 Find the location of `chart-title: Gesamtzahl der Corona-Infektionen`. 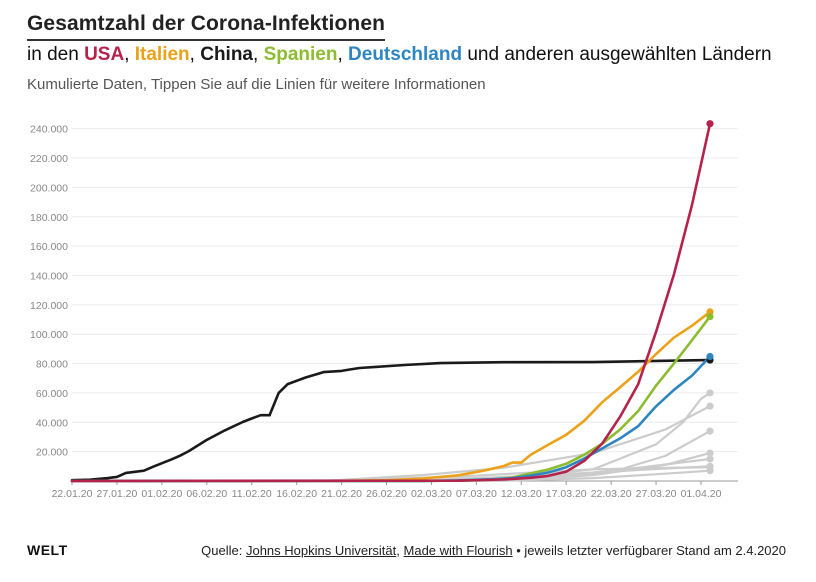

chart-title: Gesamtzahl der Corona-Infektionen is located at coordinates (206, 26).